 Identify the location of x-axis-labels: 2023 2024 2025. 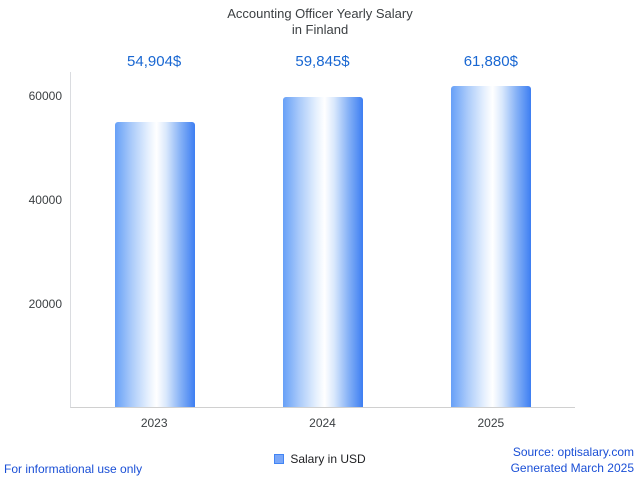
(322, 423).